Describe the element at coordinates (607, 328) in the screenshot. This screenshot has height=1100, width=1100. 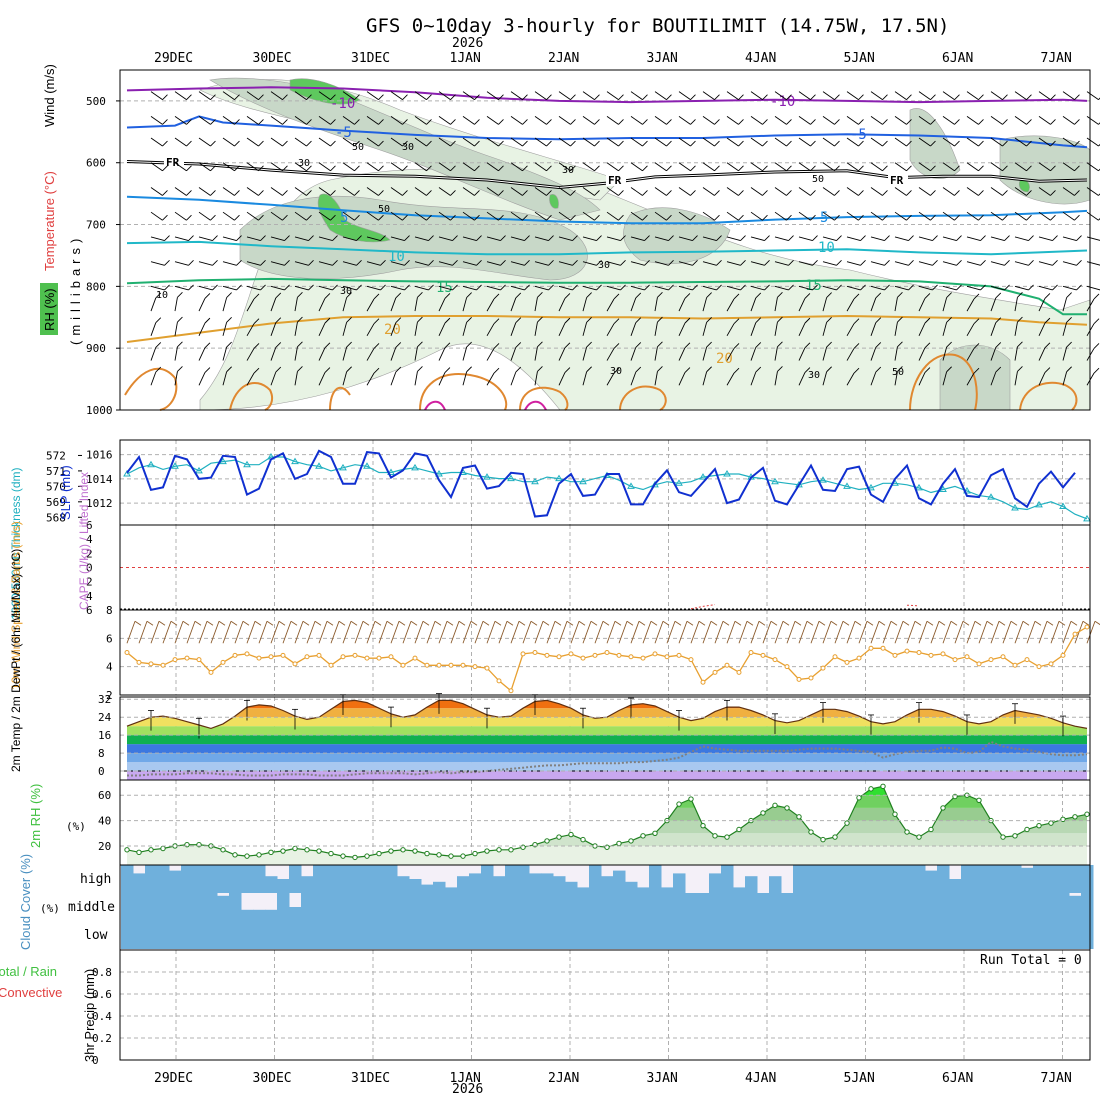
I see `isotherm-line` at that location.